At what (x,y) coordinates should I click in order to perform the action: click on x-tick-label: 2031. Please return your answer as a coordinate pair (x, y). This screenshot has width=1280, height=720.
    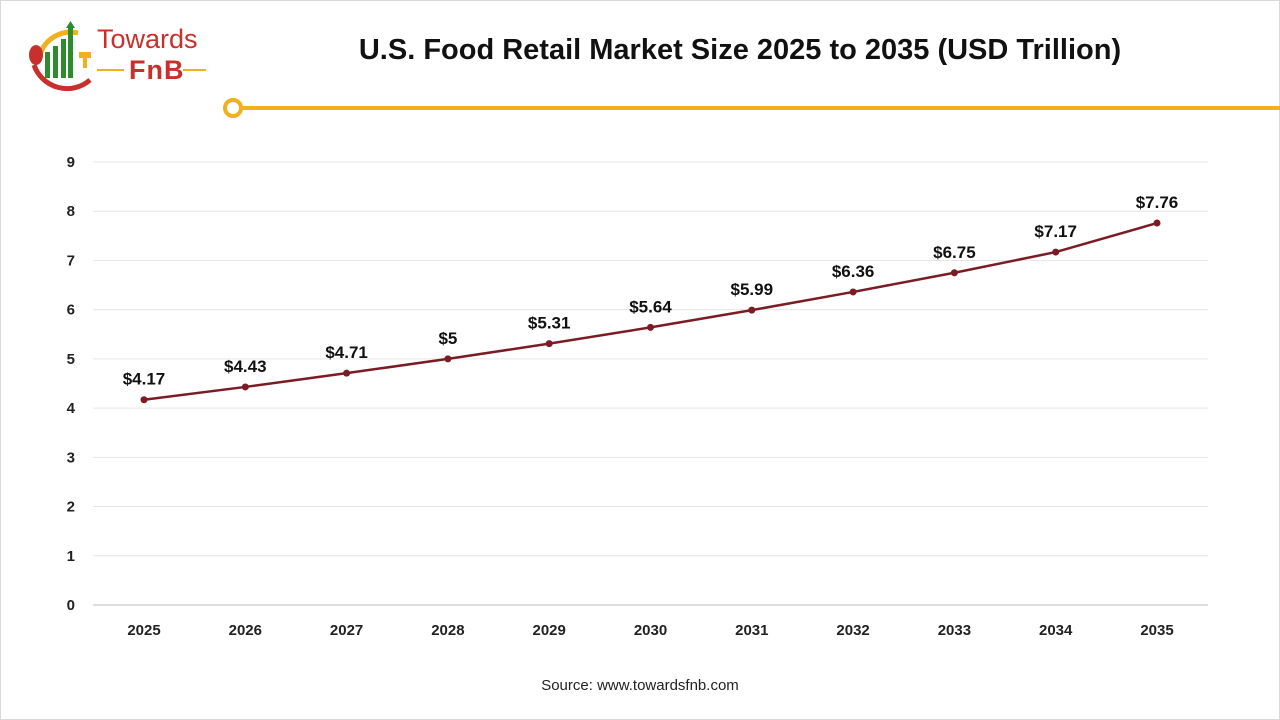
    Looking at the image, I should click on (751, 630).